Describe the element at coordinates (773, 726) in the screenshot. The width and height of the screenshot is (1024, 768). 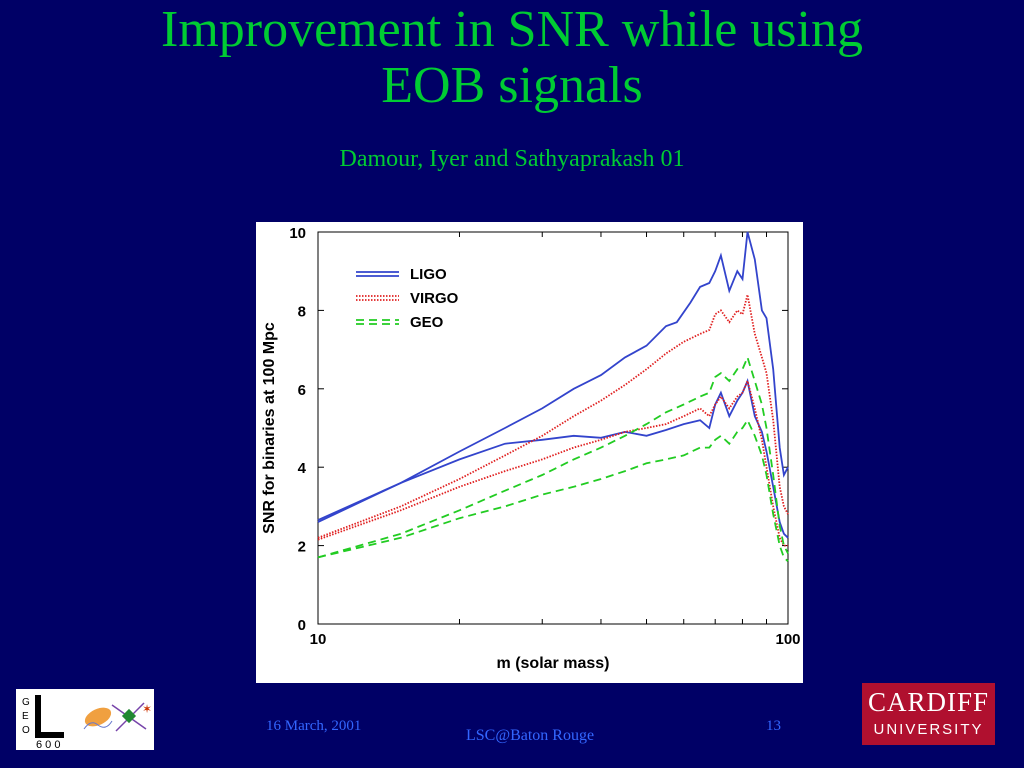
I see `page-number: 13` at that location.